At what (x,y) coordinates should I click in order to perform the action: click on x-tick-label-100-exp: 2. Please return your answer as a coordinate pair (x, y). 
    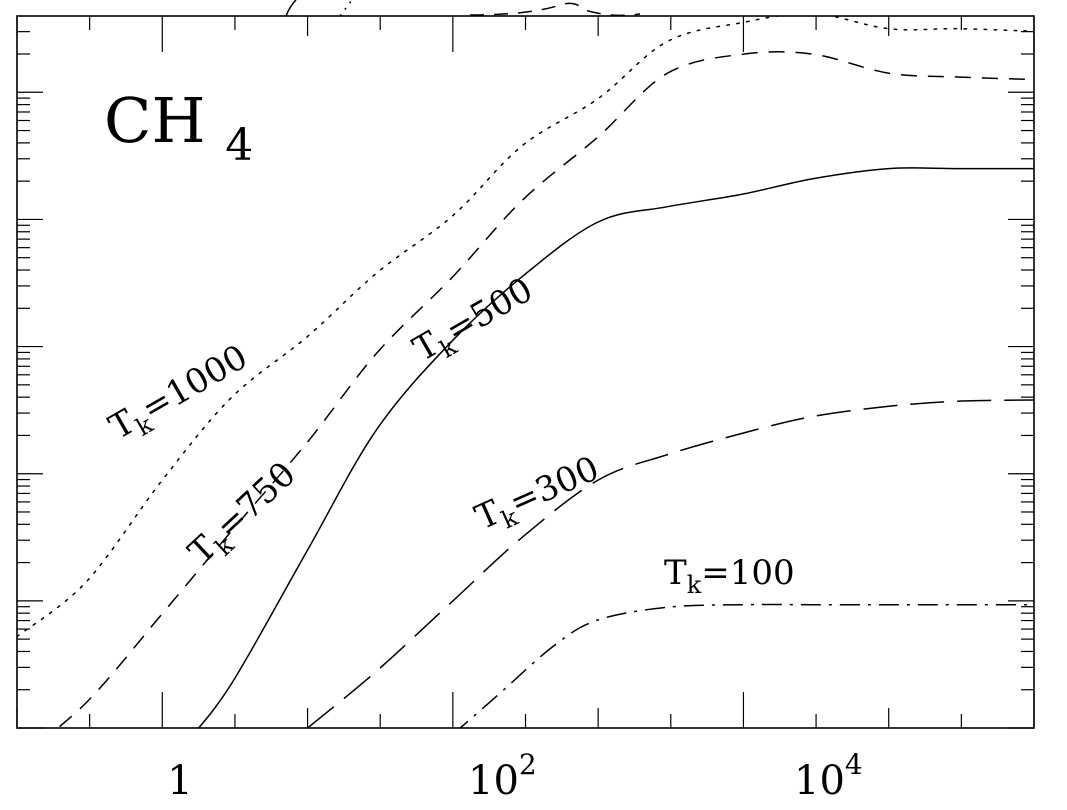
    Looking at the image, I should click on (528, 764).